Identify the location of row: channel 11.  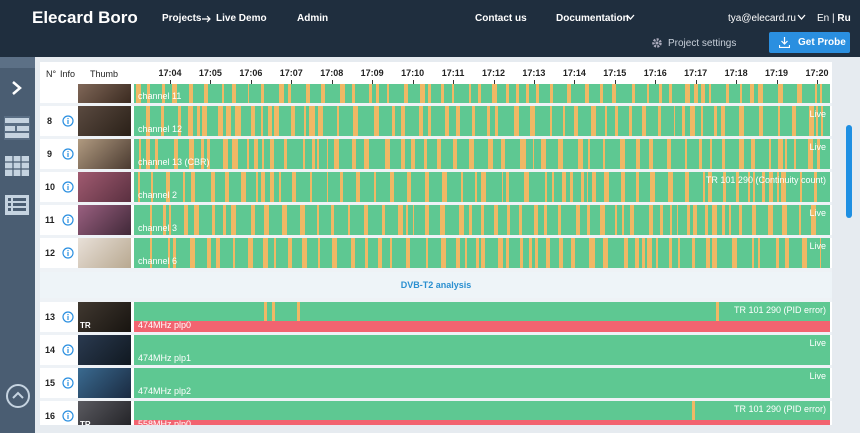
(436, 93).